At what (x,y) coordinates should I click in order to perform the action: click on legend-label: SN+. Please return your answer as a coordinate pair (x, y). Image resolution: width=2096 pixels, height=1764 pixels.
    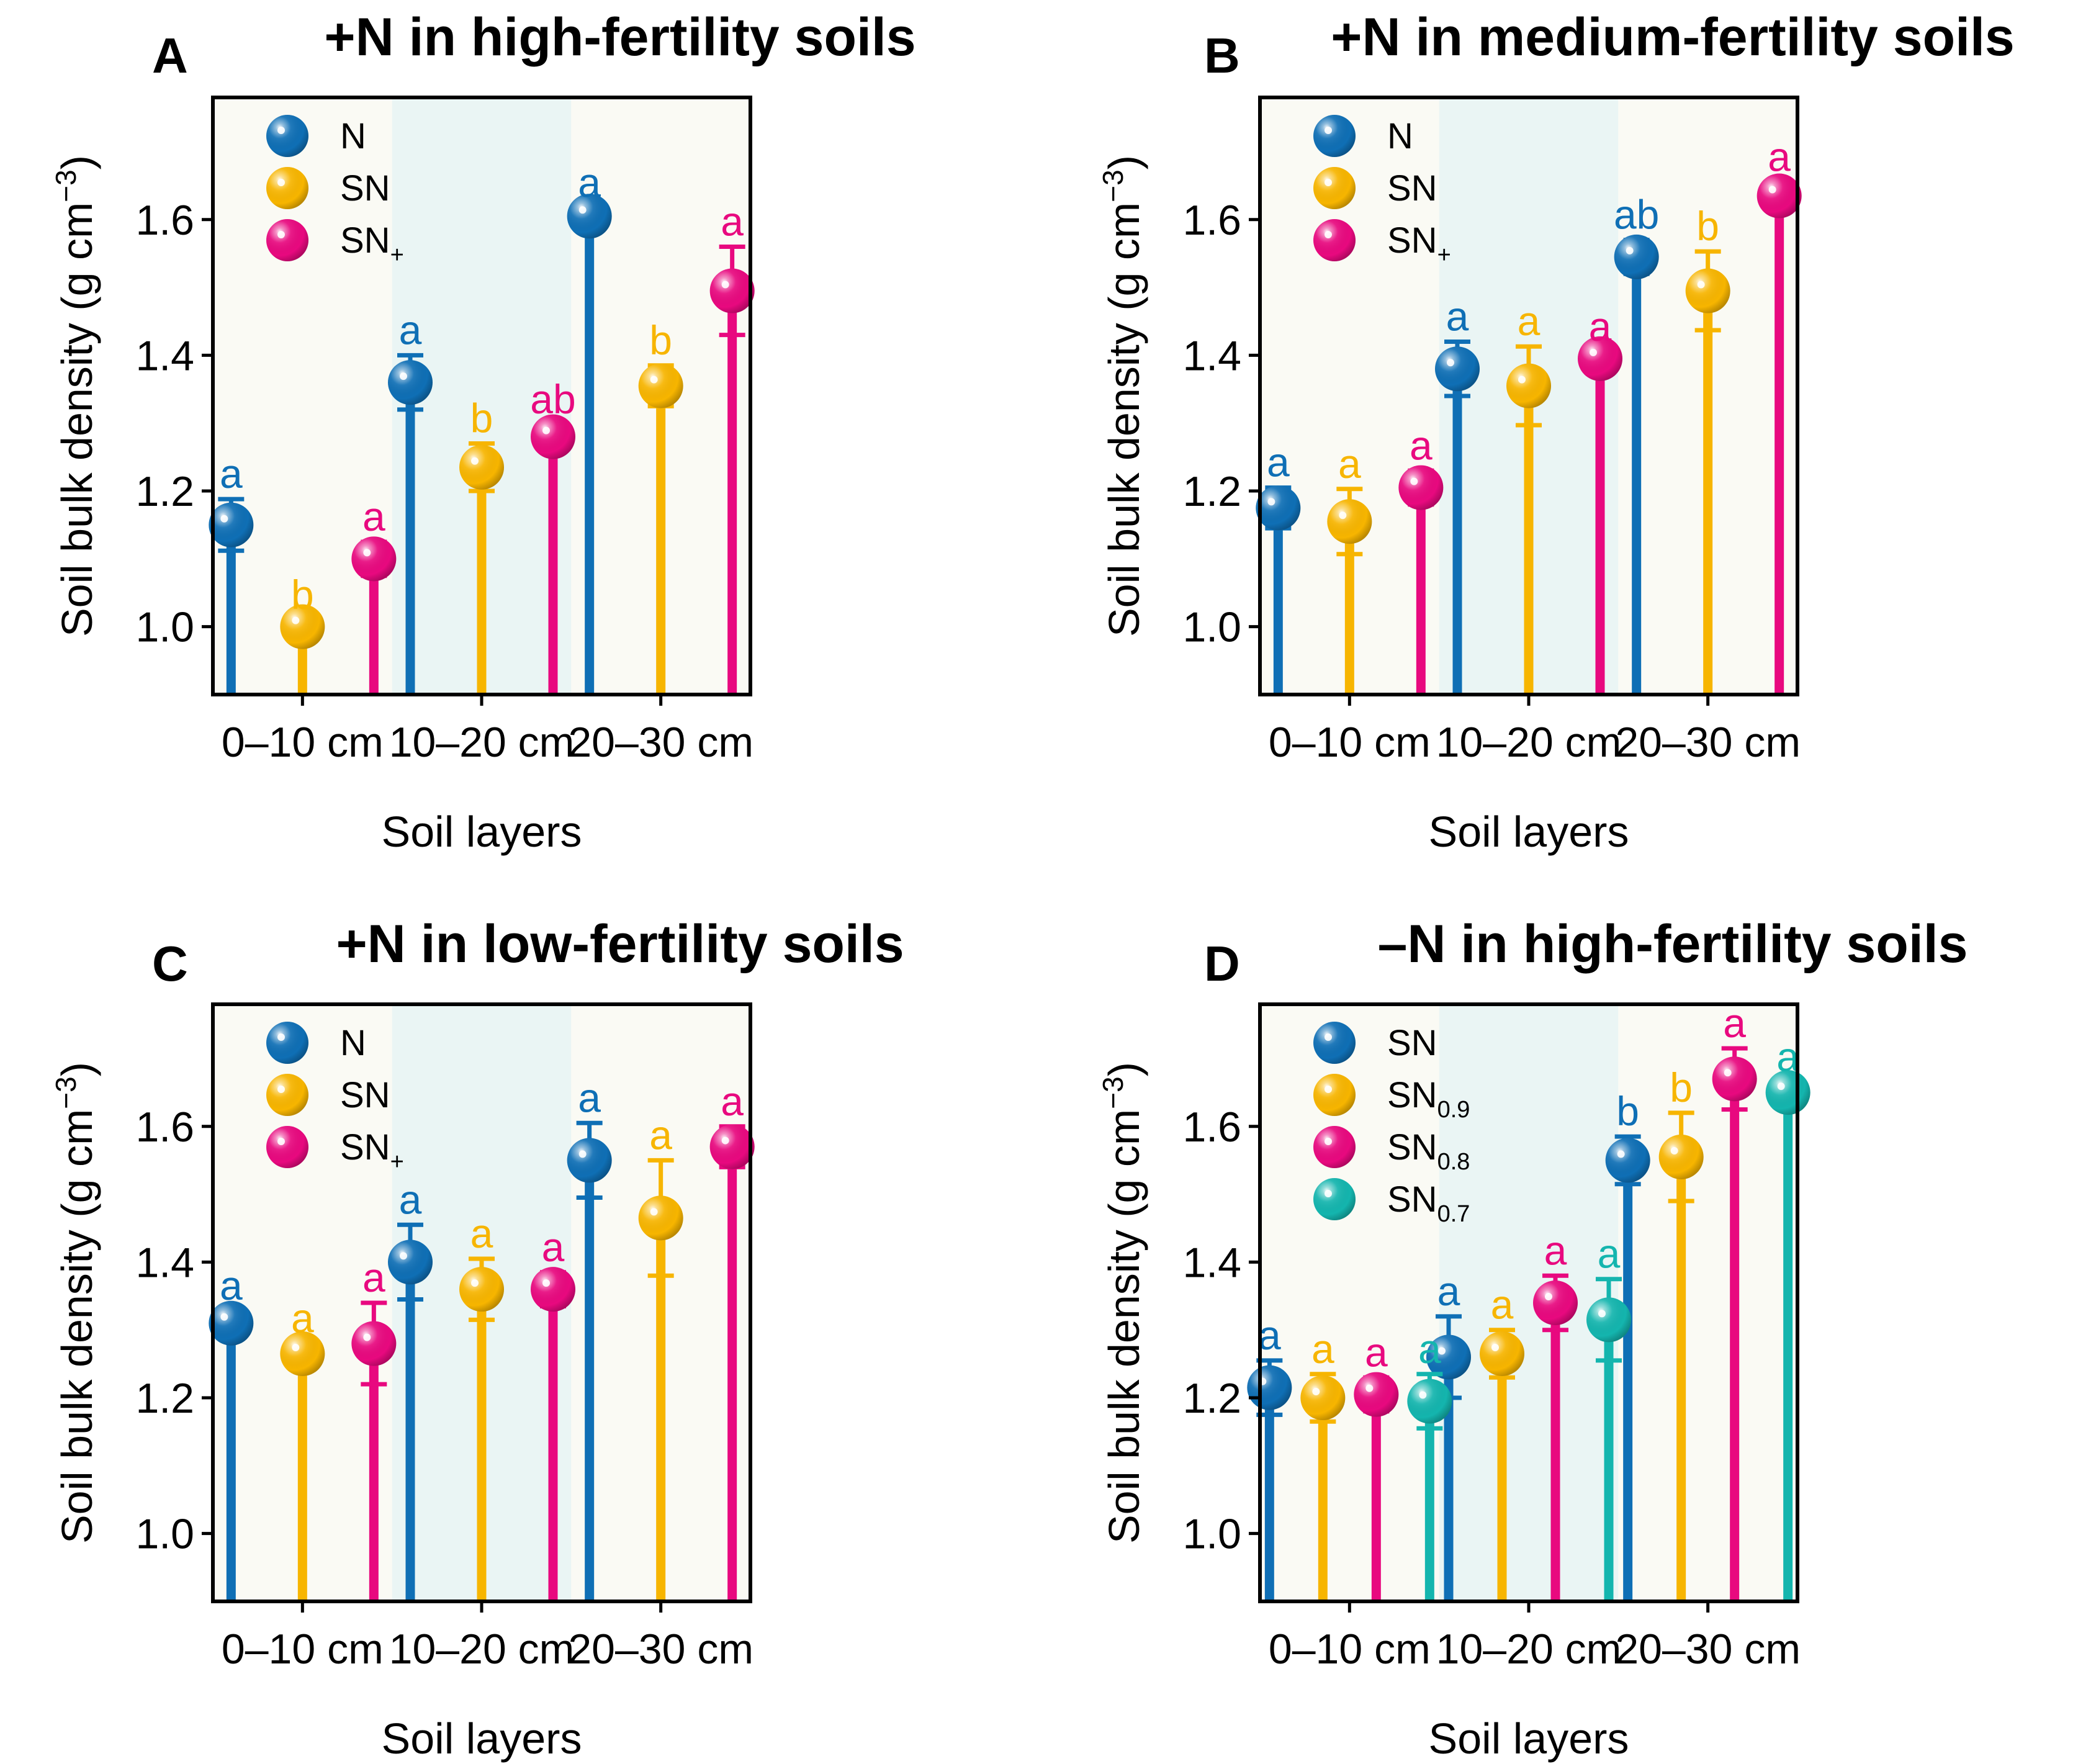
    Looking at the image, I should click on (1419, 244).